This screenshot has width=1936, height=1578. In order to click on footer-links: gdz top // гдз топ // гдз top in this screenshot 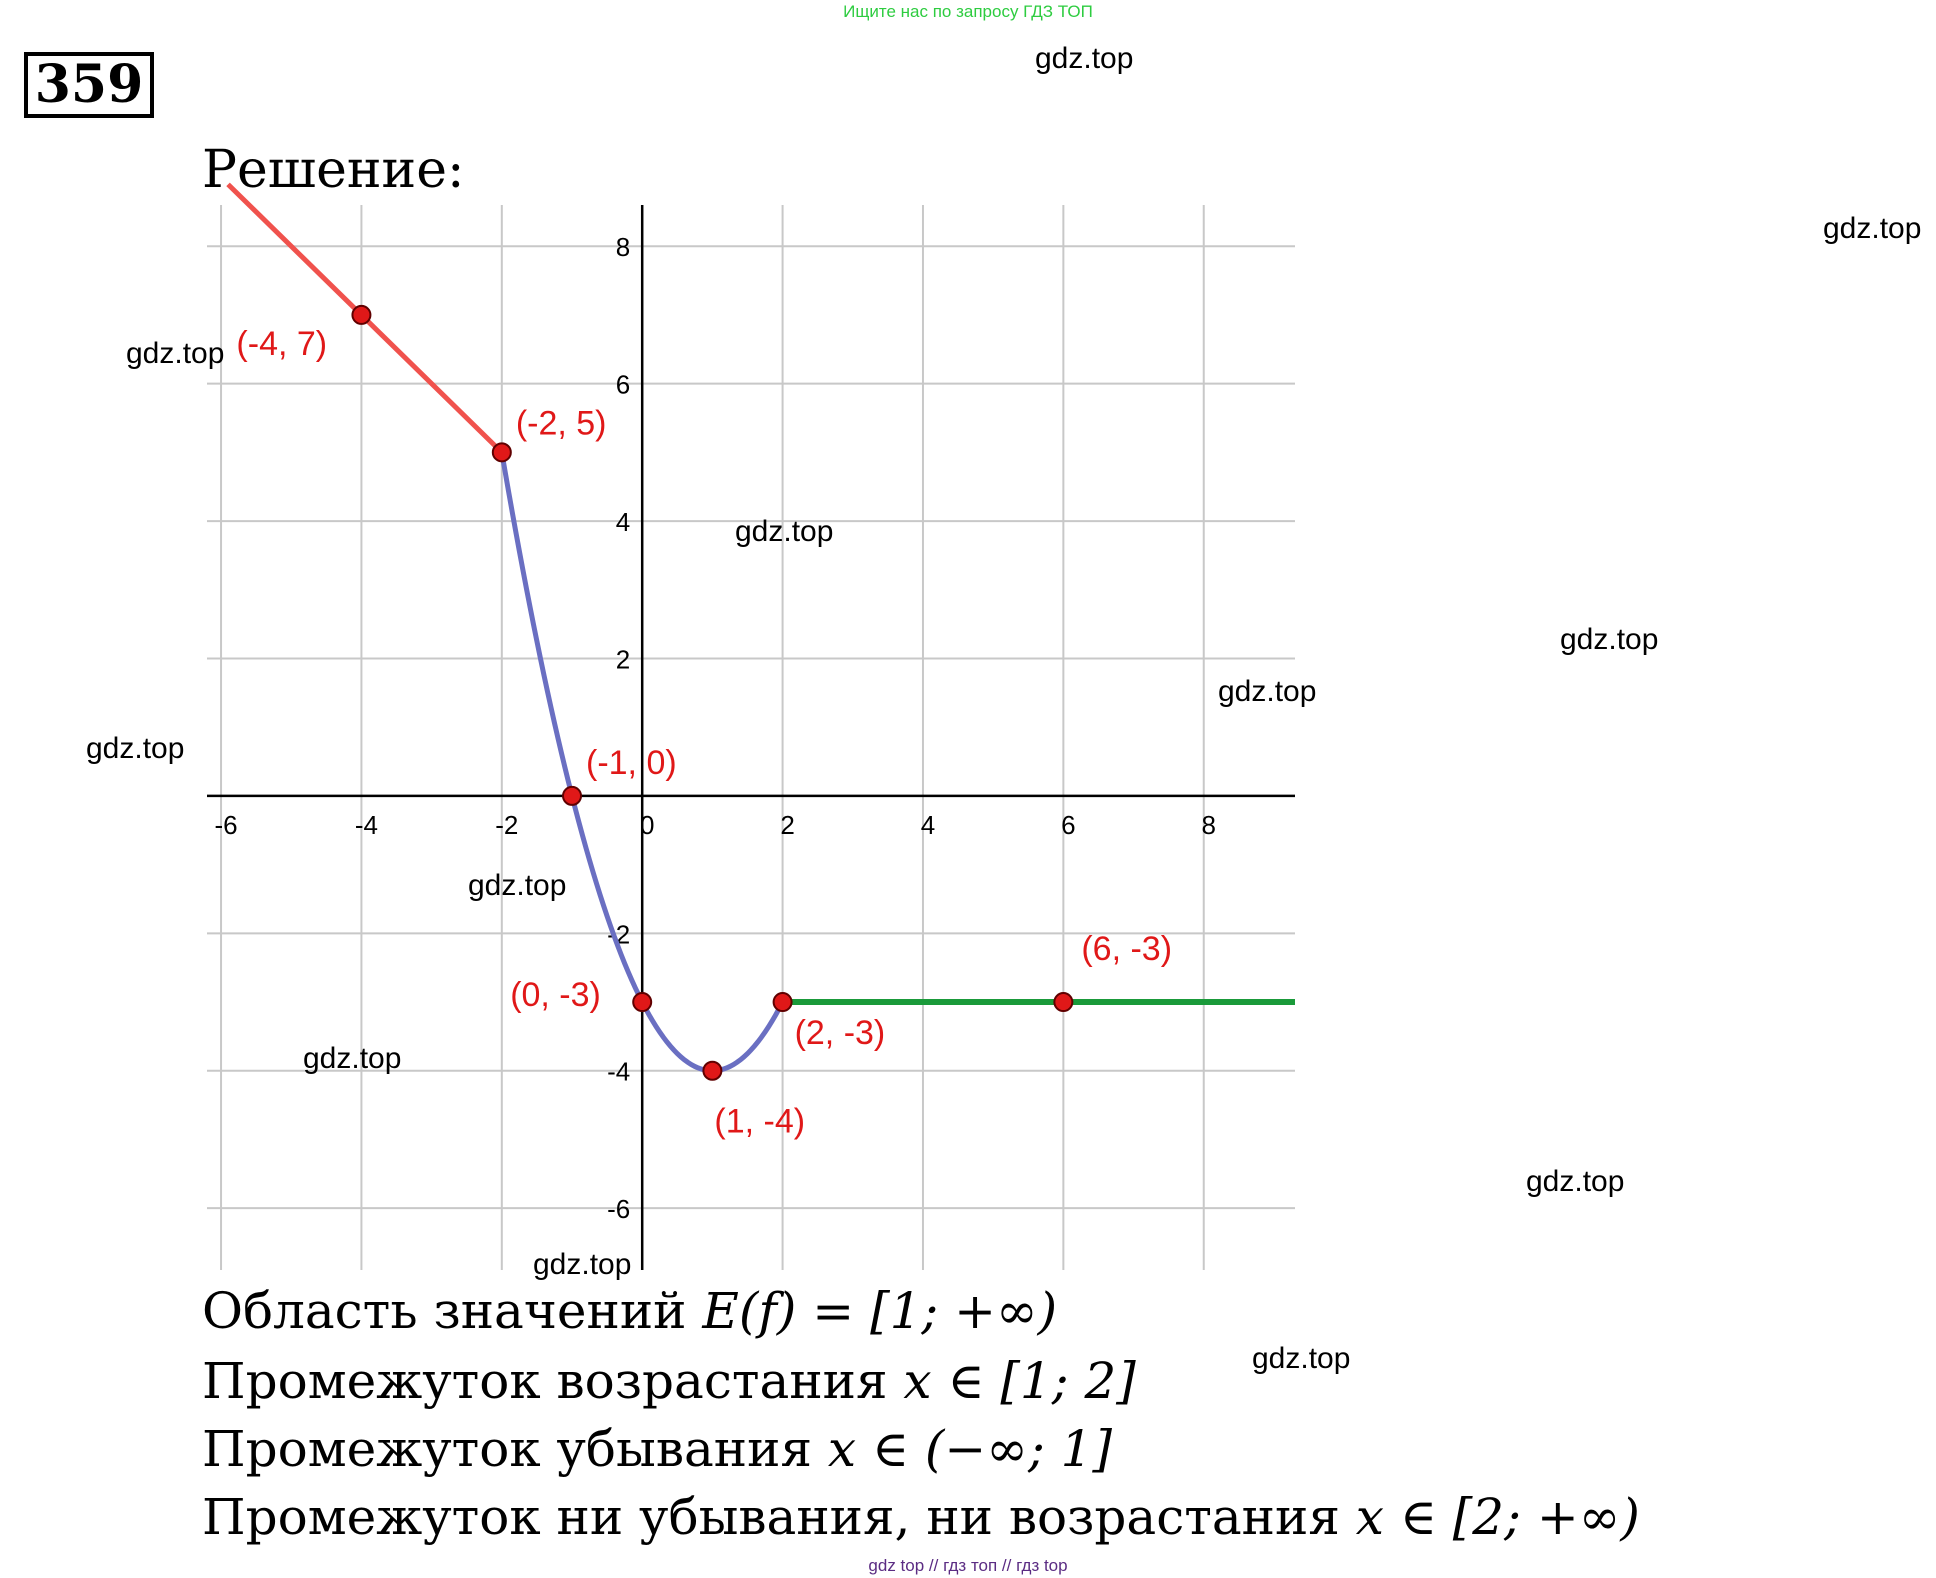, I will do `click(968, 1565)`.